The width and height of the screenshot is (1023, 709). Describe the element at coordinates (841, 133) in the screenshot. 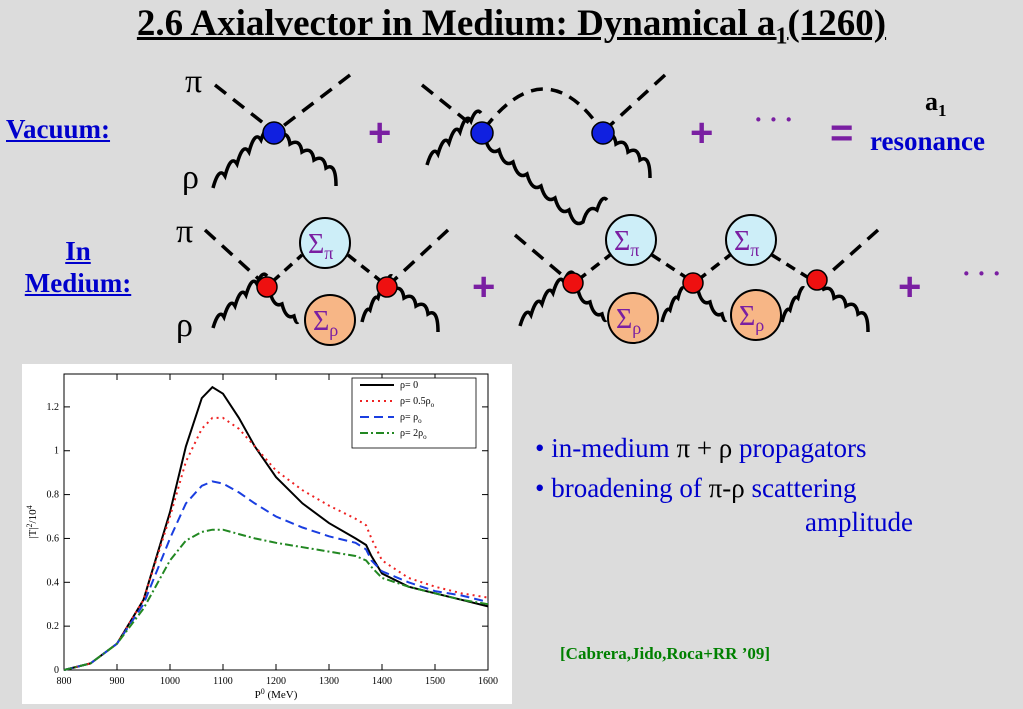

I see `equals-sign: =` at that location.